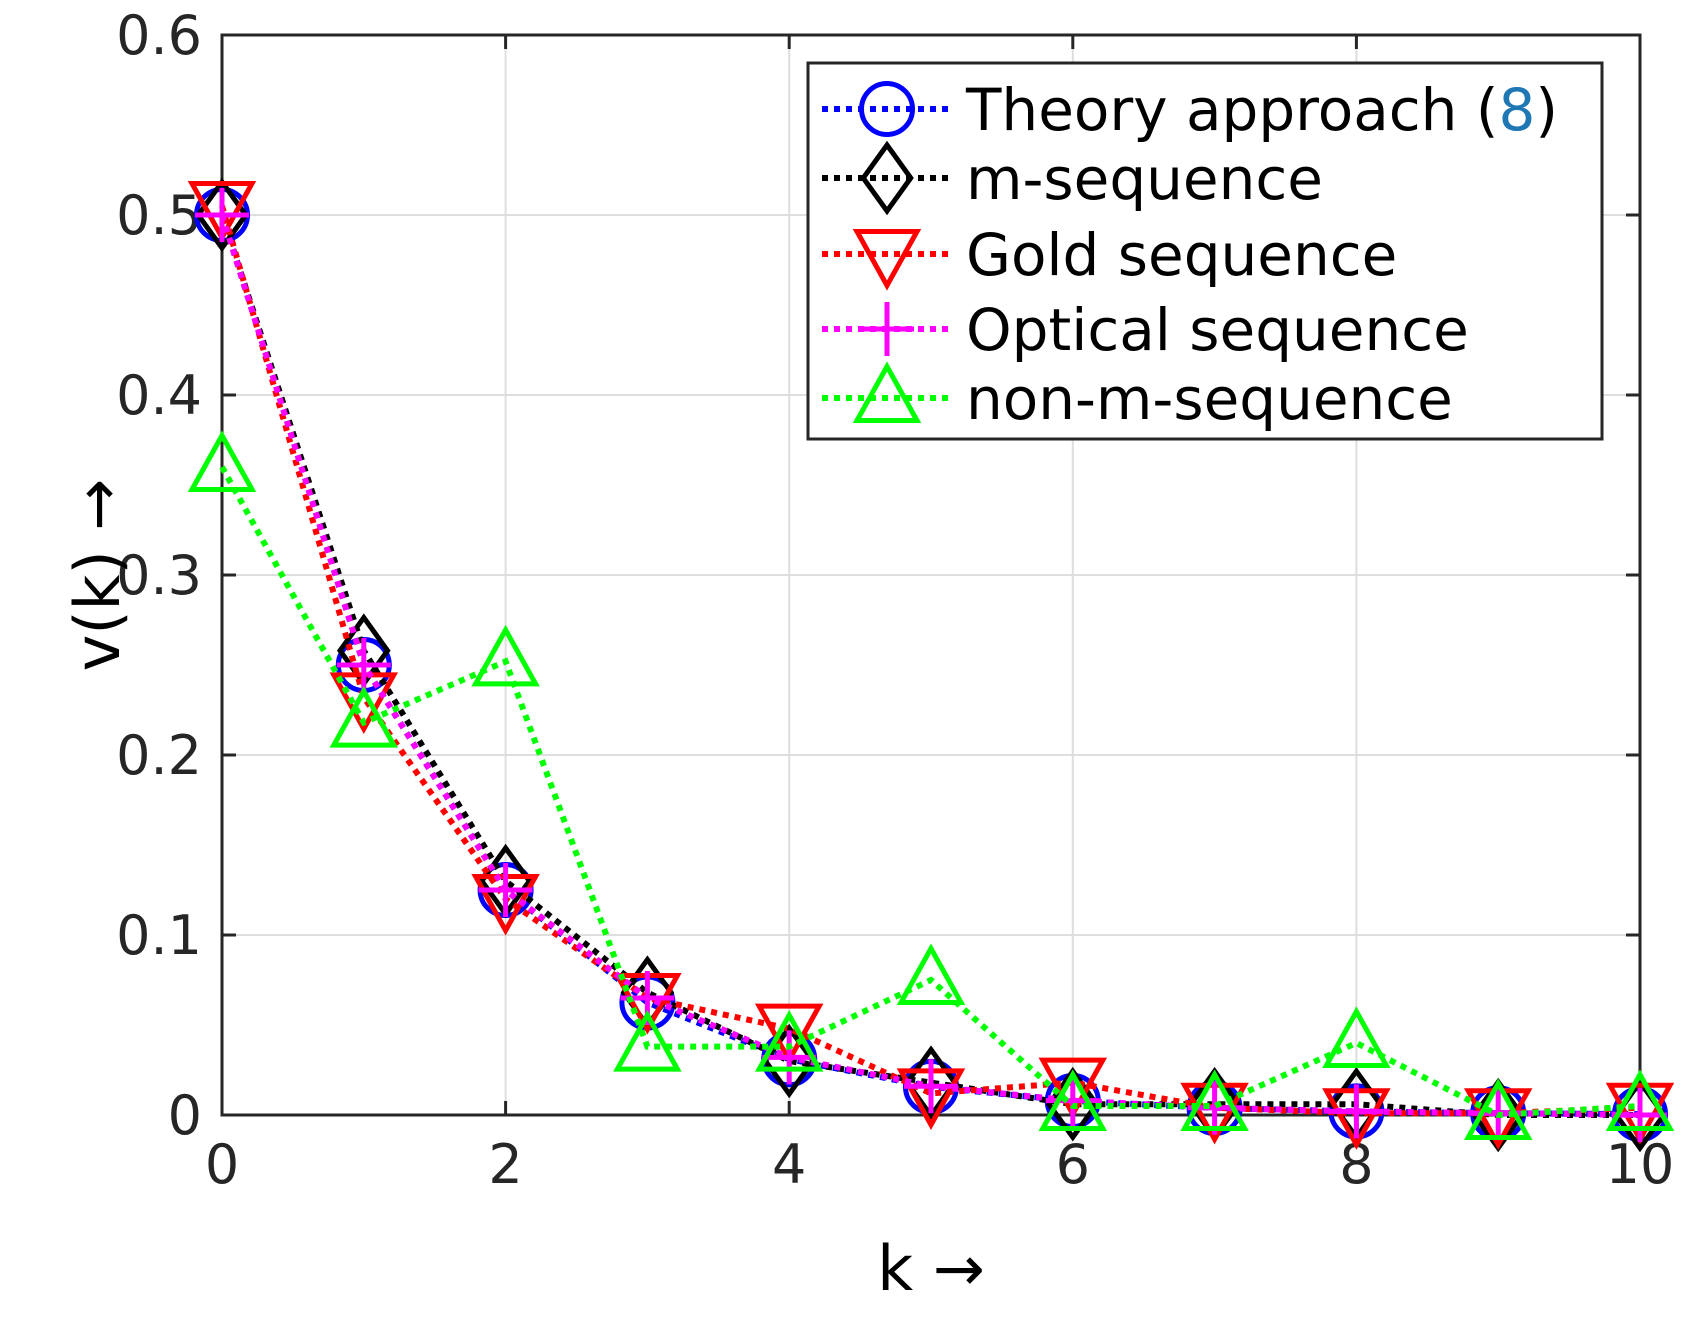 This screenshot has width=1684, height=1317. Describe the element at coordinates (1546, 110) in the screenshot. I see `legend-label-suffix: )` at that location.